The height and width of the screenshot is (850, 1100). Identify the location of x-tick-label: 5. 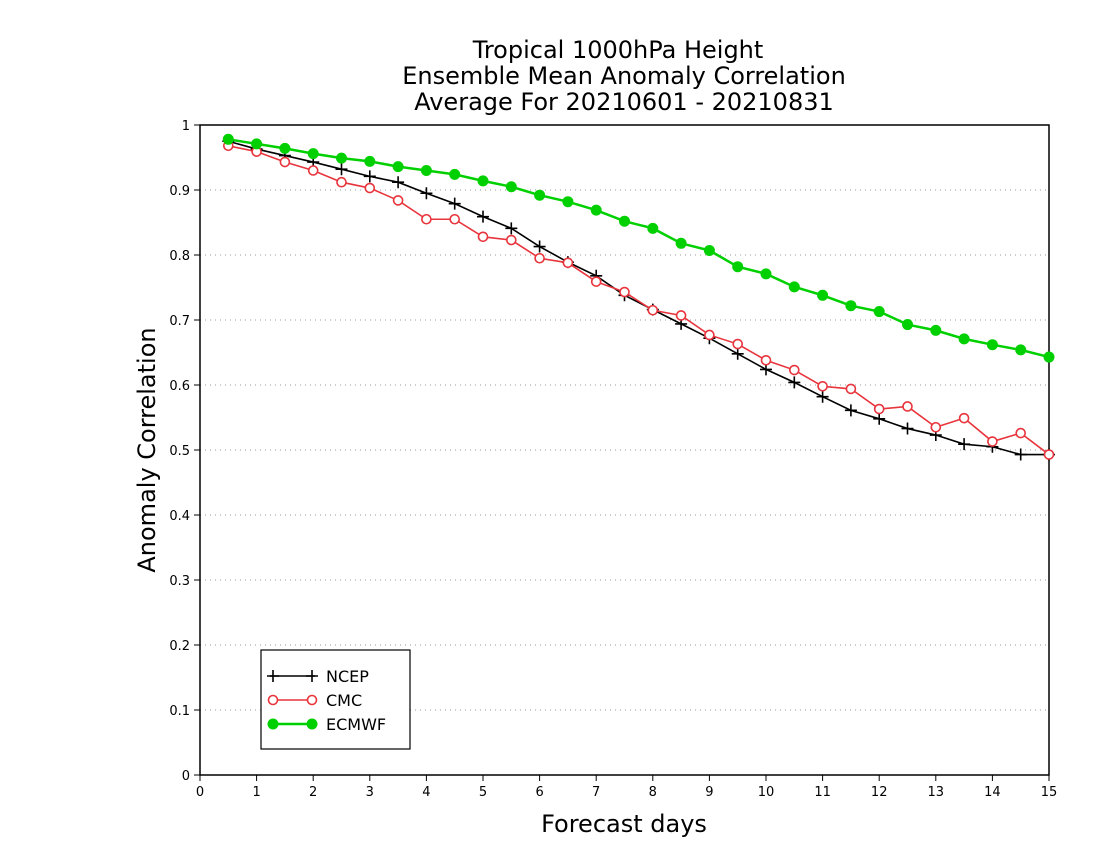
(483, 792).